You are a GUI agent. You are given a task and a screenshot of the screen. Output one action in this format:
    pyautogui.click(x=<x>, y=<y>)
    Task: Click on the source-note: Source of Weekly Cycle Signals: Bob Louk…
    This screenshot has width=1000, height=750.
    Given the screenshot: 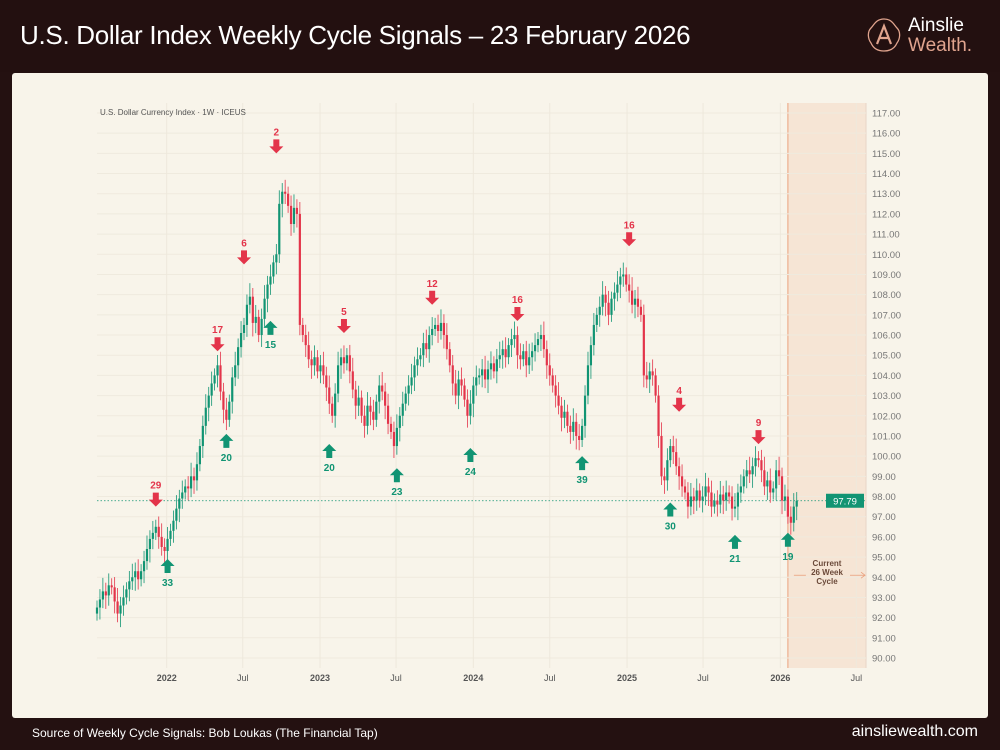 What is the action you would take?
    pyautogui.click(x=205, y=733)
    